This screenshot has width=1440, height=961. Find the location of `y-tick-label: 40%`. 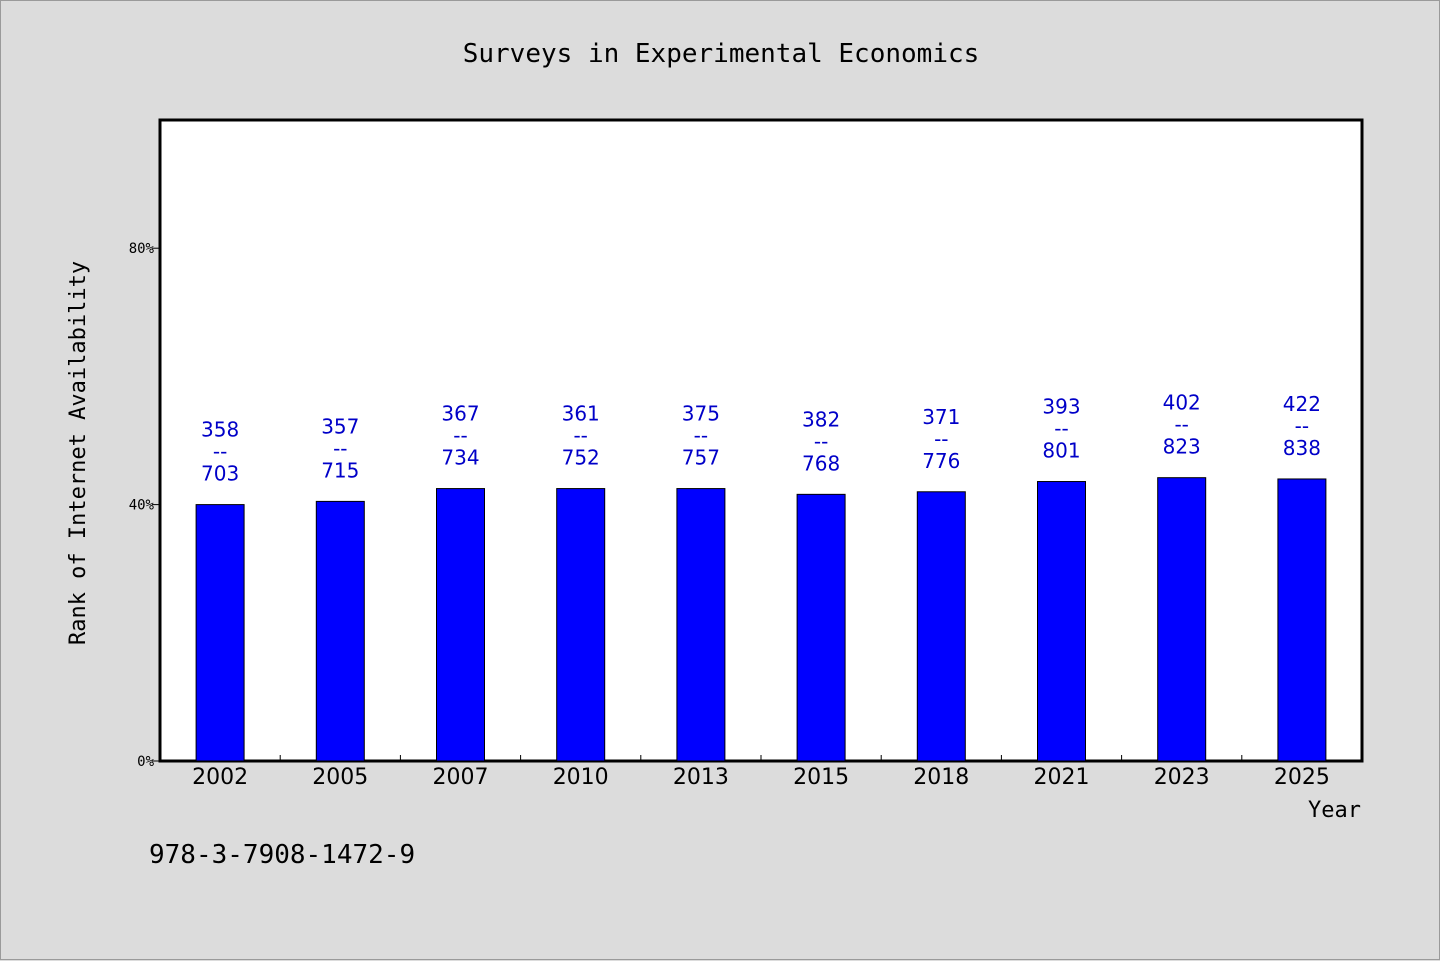

y-tick-label: 40% is located at coordinates (142, 506).